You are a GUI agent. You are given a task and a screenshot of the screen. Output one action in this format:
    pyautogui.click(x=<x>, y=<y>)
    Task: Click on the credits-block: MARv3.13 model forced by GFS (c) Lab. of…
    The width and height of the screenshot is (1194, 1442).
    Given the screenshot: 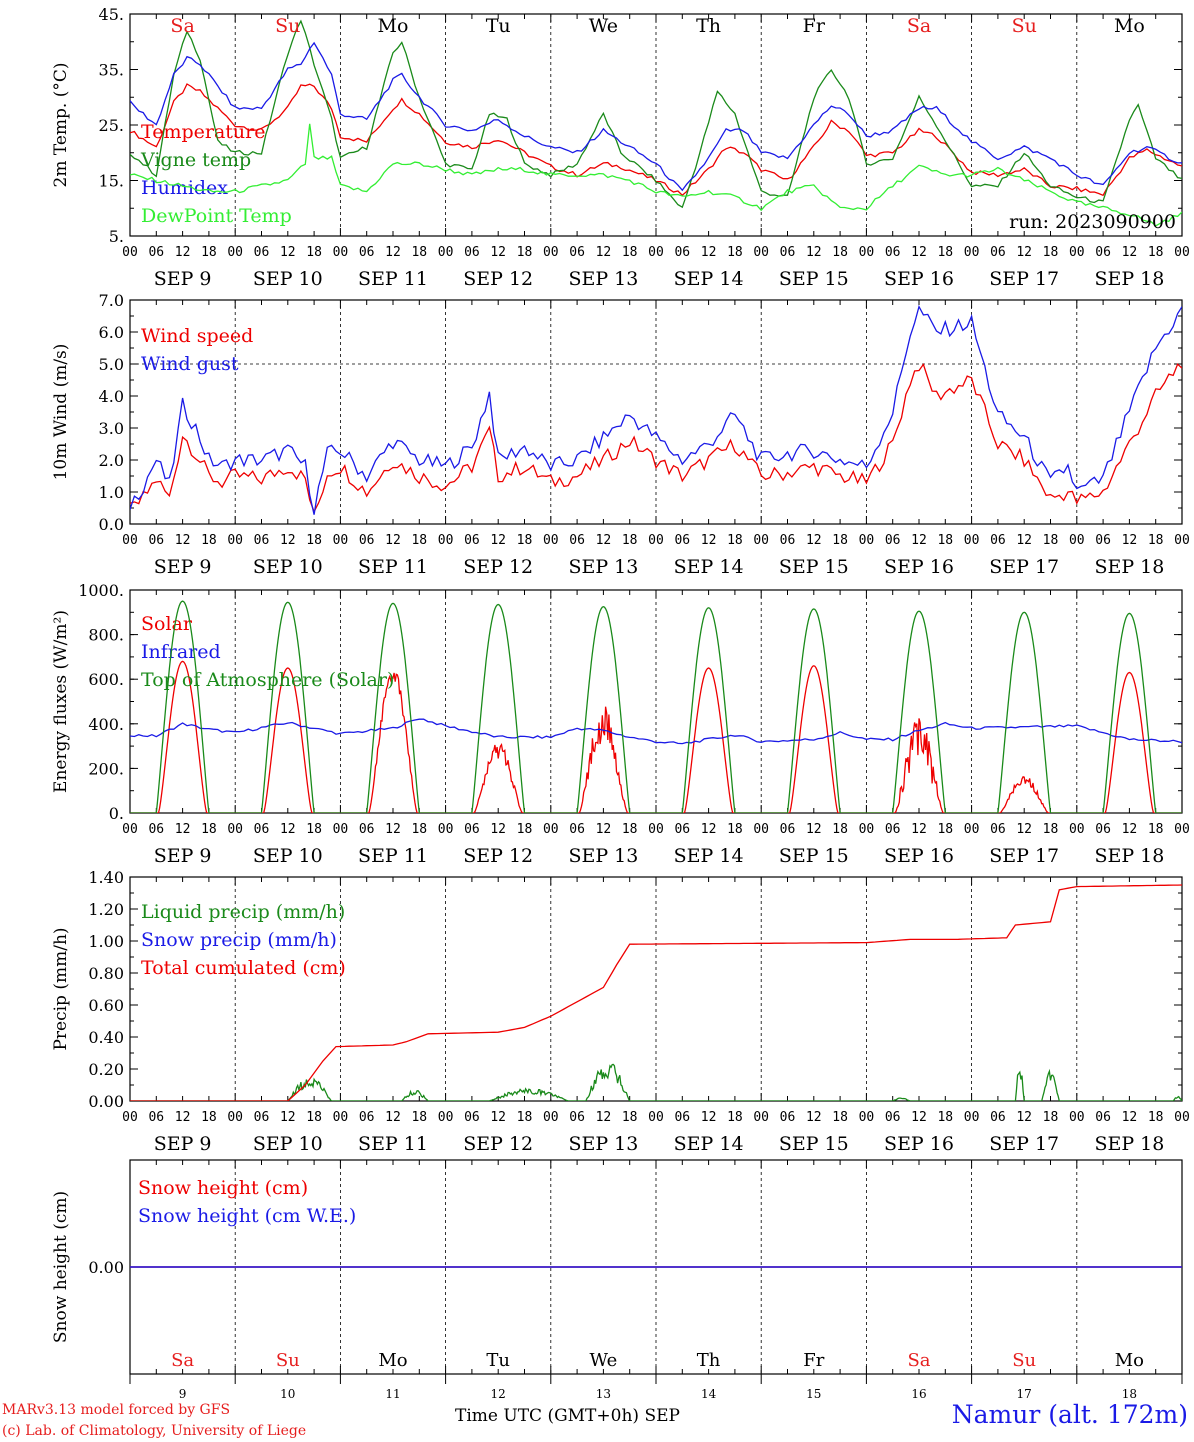 What is the action you would take?
    pyautogui.click(x=154, y=1421)
    